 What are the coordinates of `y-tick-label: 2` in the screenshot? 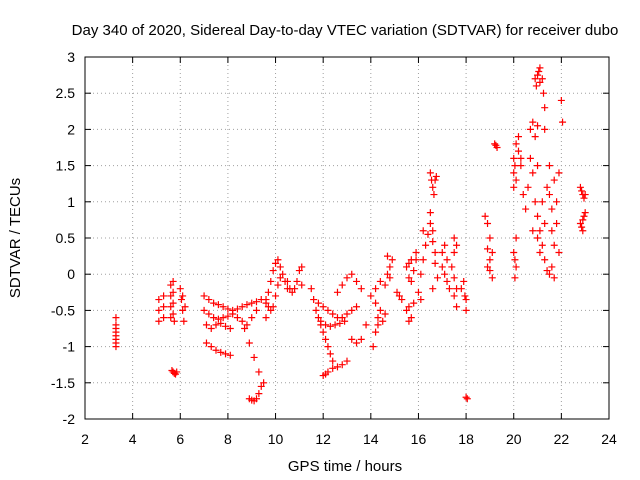 It's located at (71, 129).